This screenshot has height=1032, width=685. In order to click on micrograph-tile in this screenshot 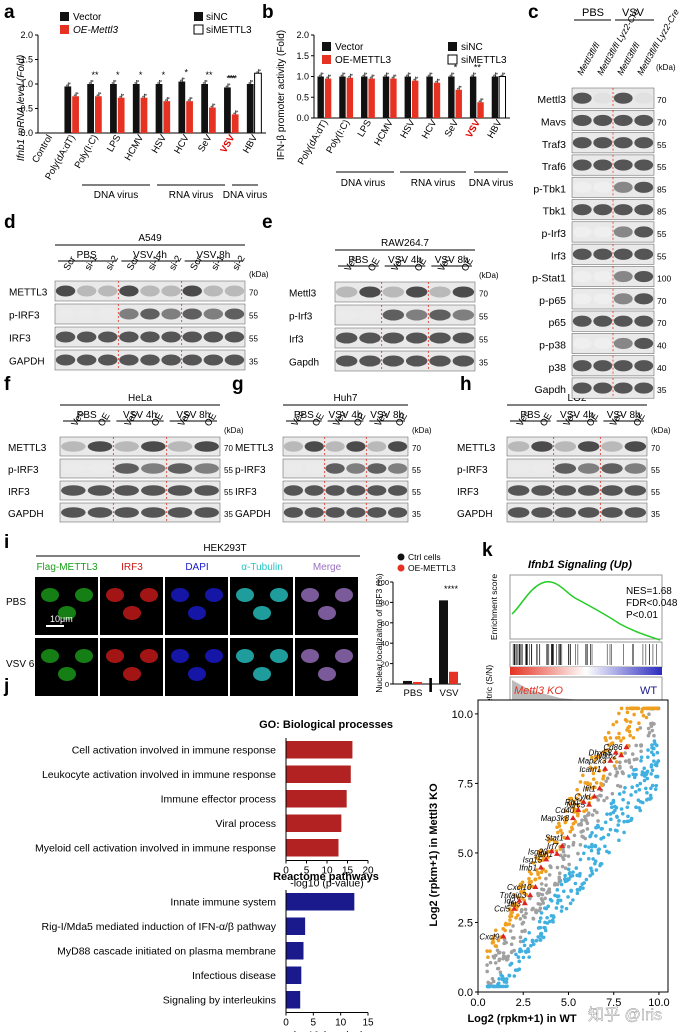, I will do `click(326, 606)`.